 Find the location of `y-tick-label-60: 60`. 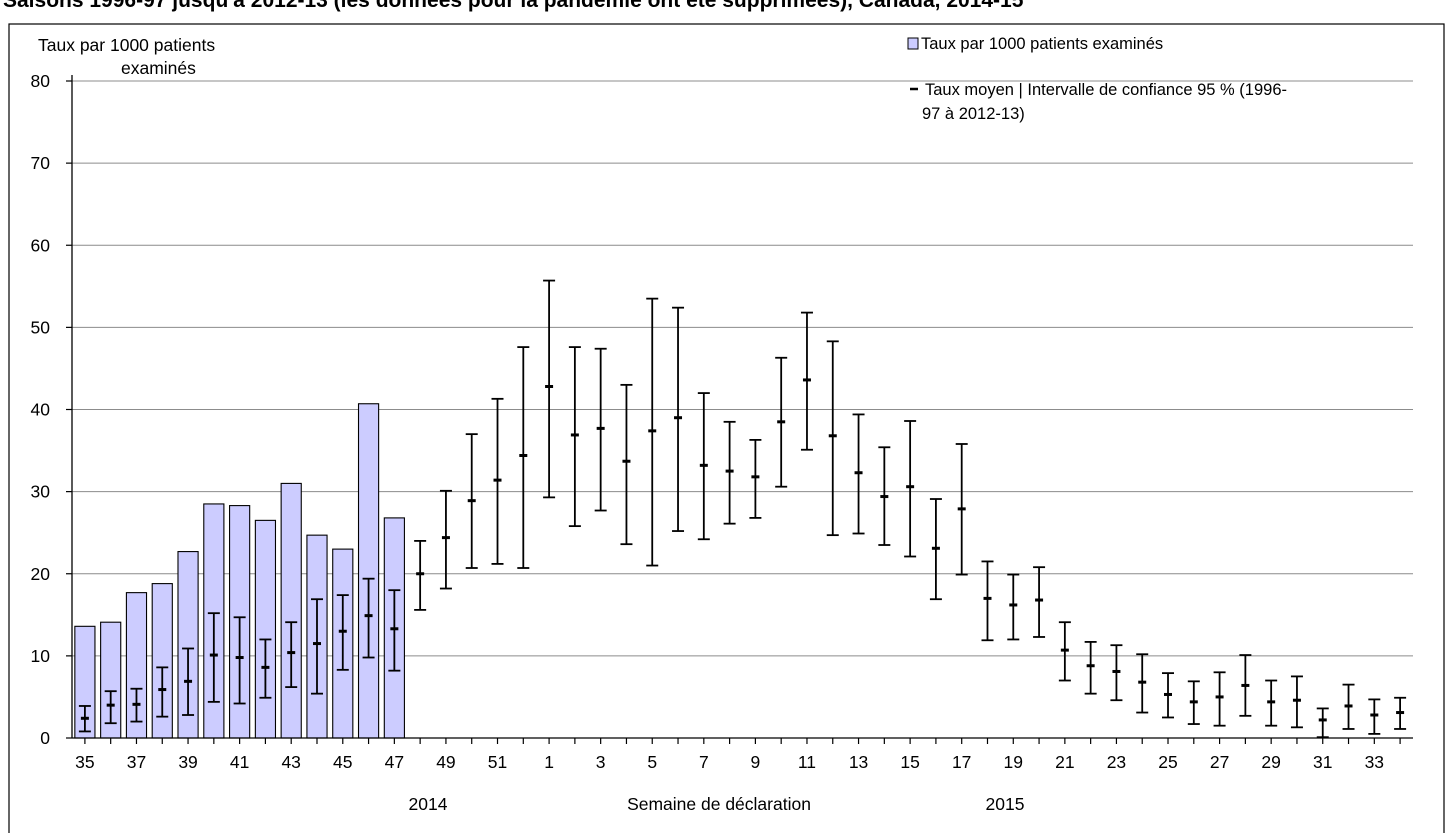

y-tick-label-60: 60 is located at coordinates (41, 245).